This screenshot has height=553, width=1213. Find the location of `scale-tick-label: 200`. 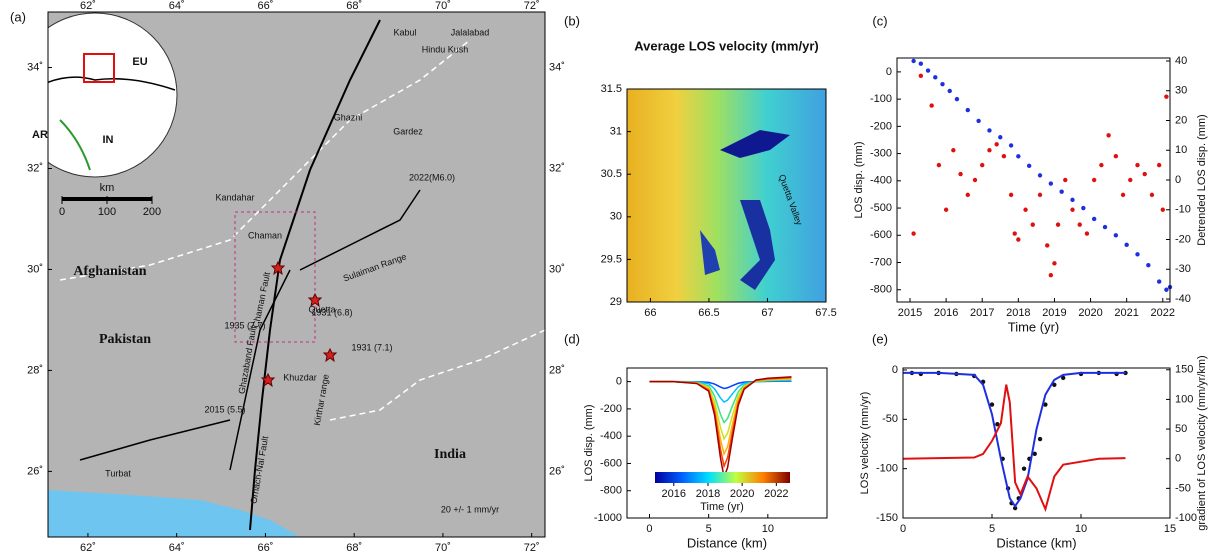

scale-tick-label: 200 is located at coordinates (152, 212).